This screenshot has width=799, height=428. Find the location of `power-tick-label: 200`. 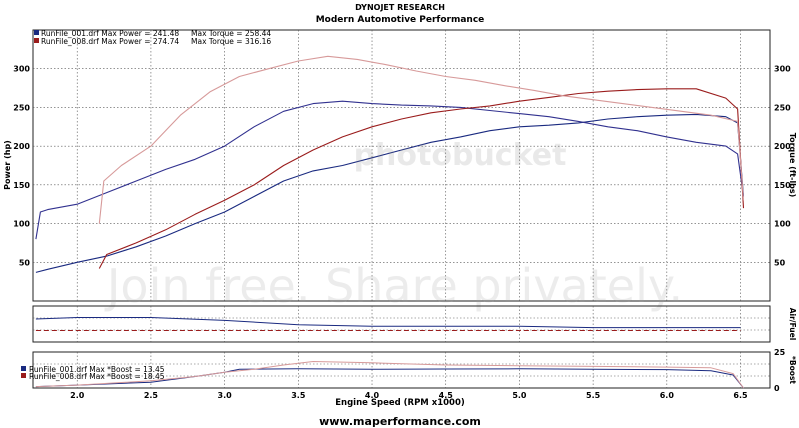

power-tick-label: 200 is located at coordinates (21, 146).